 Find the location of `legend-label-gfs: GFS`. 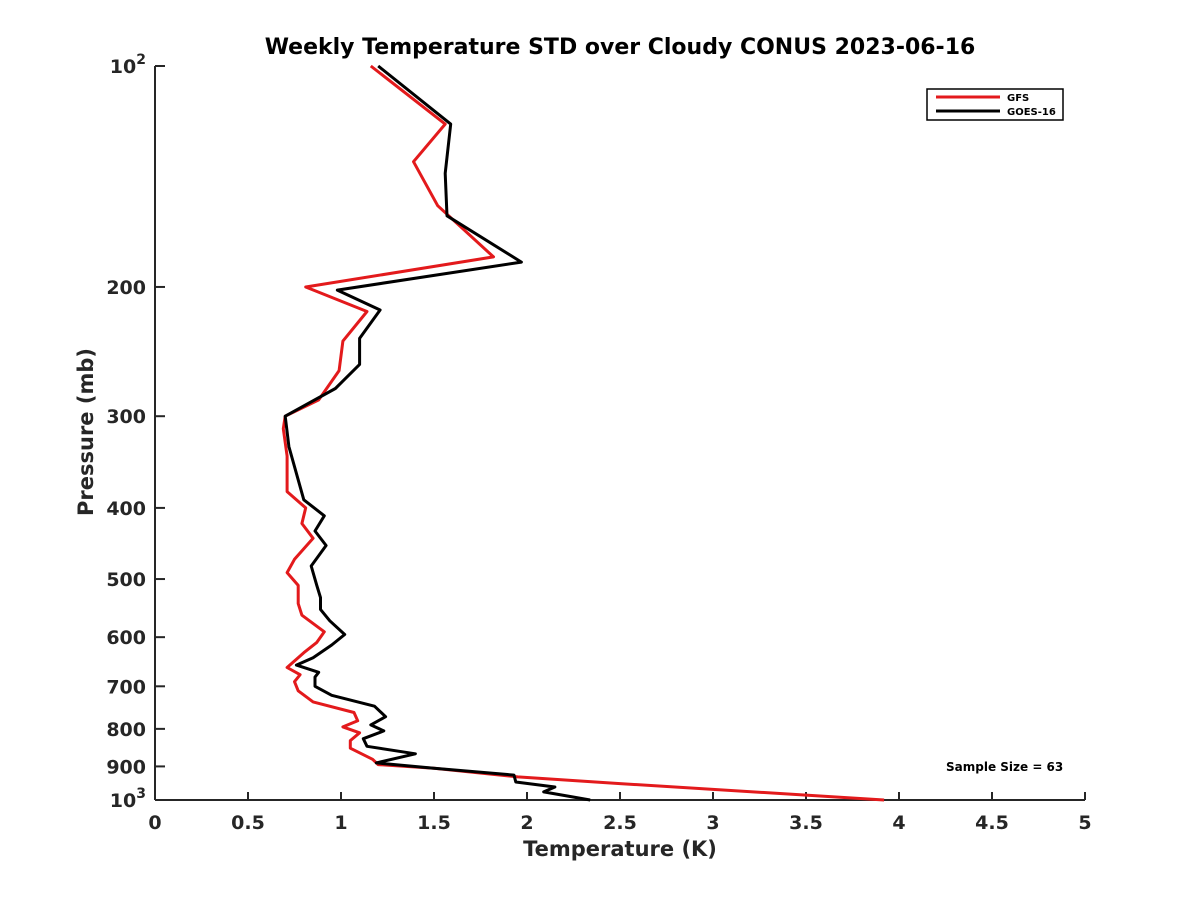

legend-label-gfs: GFS is located at coordinates (1018, 98).